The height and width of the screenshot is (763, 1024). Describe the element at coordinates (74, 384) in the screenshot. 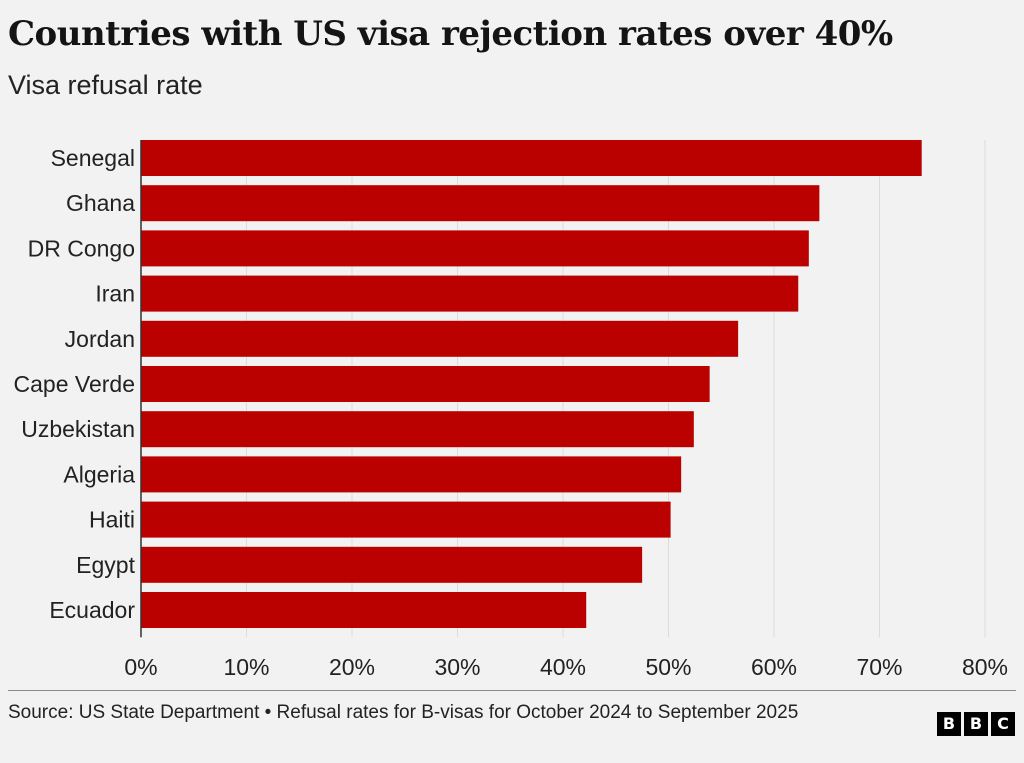

I see `category-label-cape-verde: Cape Verde` at that location.